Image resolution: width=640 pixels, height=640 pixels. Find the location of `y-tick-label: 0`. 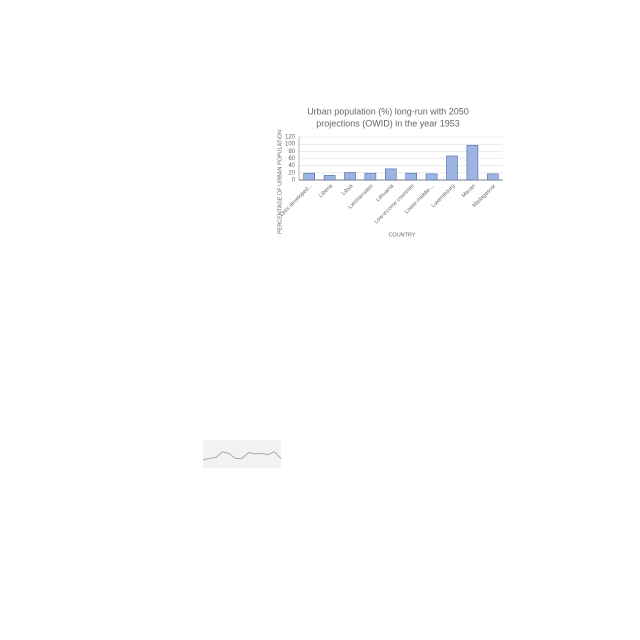

y-tick-label: 0 is located at coordinates (294, 181).